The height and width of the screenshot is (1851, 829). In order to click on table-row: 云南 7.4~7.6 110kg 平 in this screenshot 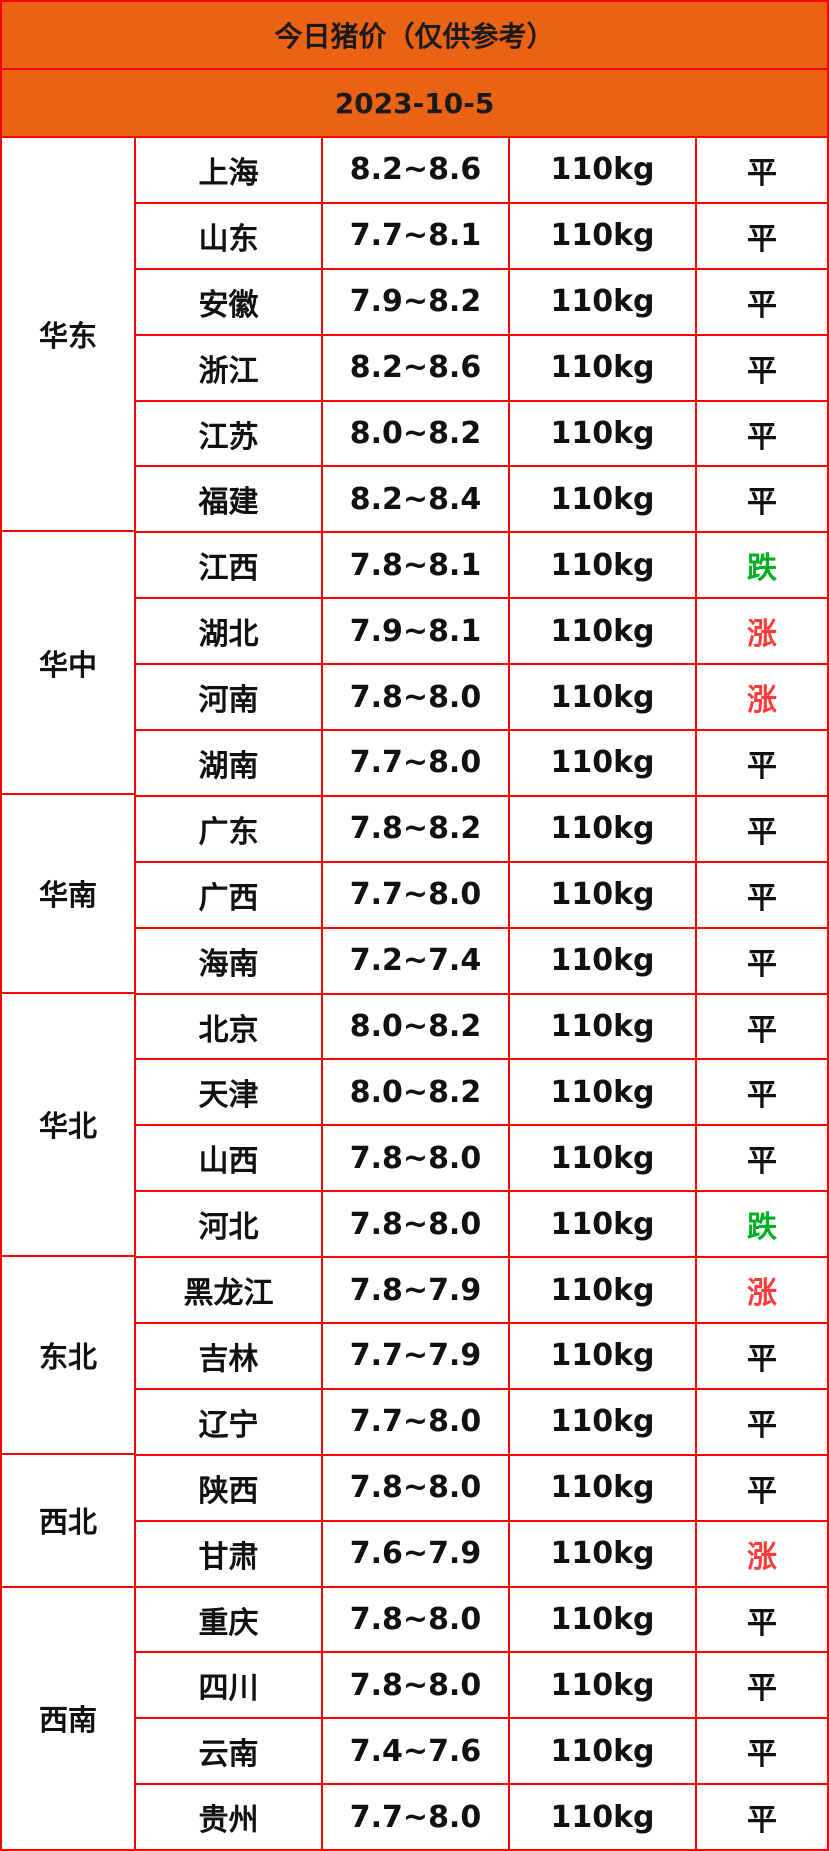, I will do `click(481, 1752)`.